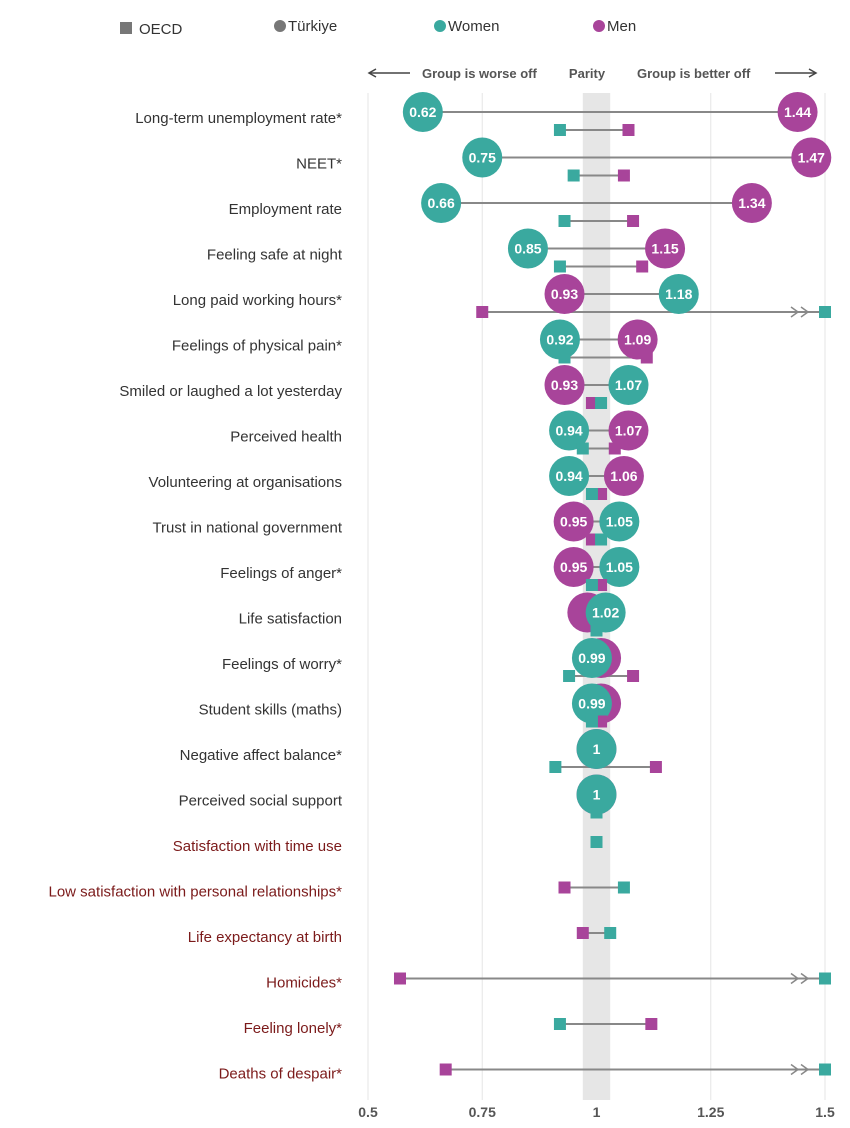 This screenshot has width=850, height=1128. What do you see at coordinates (415, 341) in the screenshot?
I see `chart-row: Feelings of physical pain* 0.92 1.09` at bounding box center [415, 341].